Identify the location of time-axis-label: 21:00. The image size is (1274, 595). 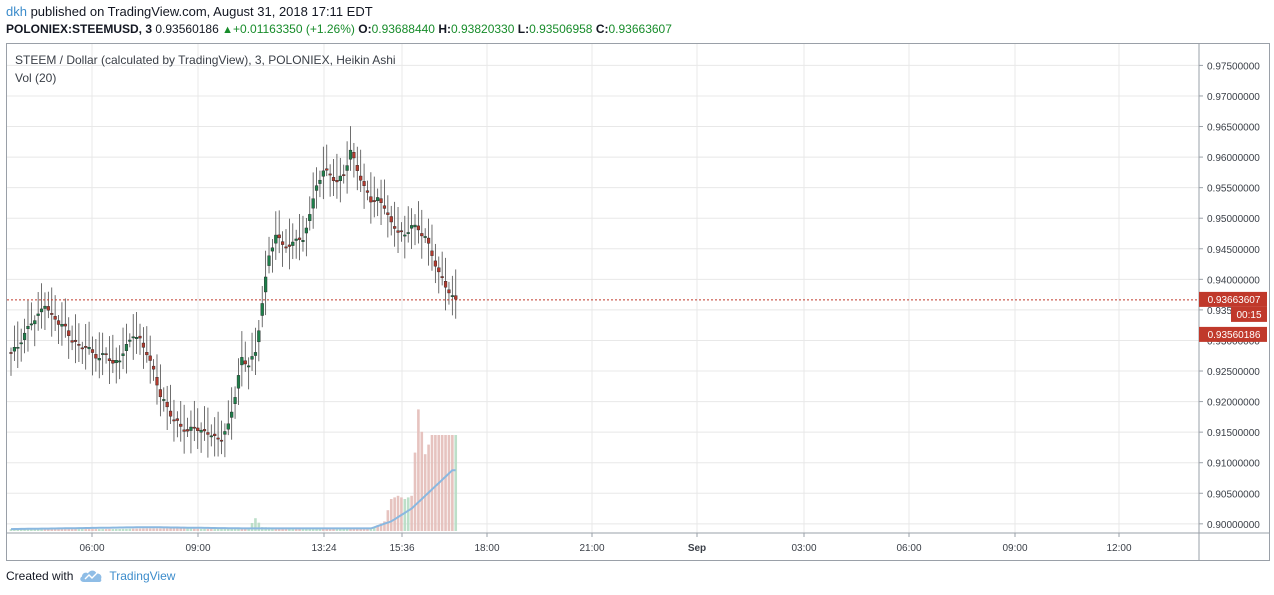
(591, 548).